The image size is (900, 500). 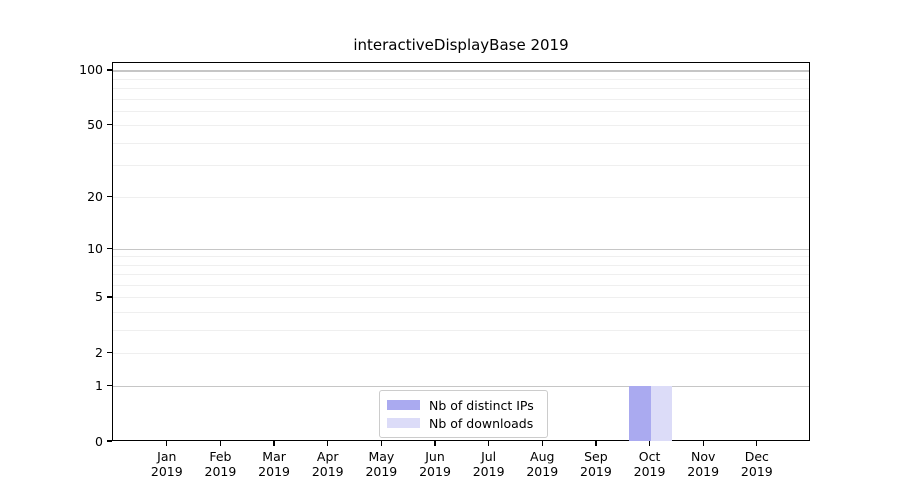 What do you see at coordinates (403, 405) in the screenshot?
I see `legend-swatch-distinct-ips` at bounding box center [403, 405].